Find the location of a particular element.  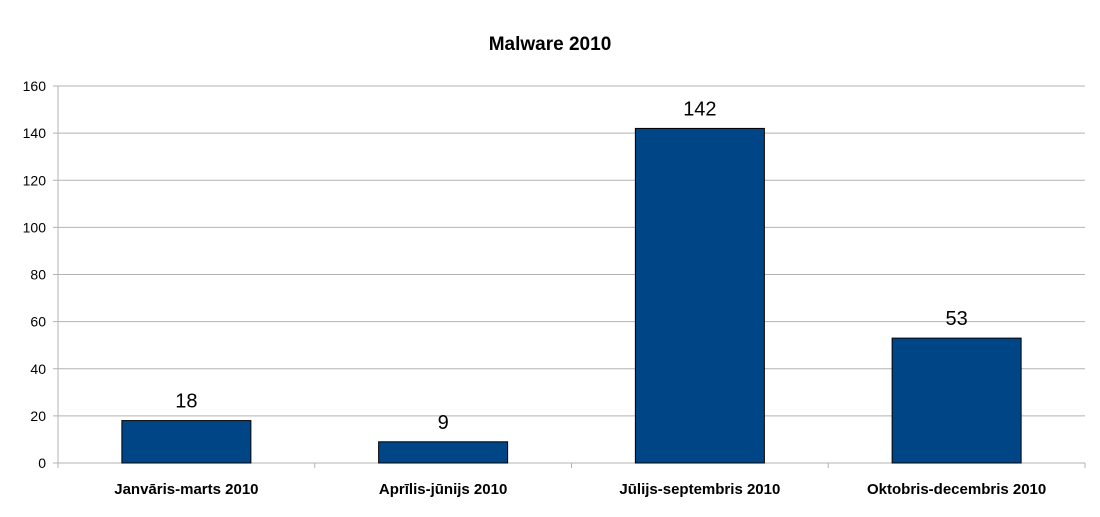

x-category-label: Aprīlis-jūnijs 2010 is located at coordinates (443, 489).